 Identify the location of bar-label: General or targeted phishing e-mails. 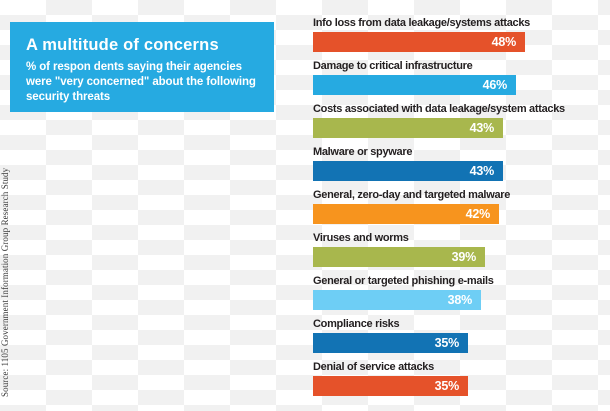
(403, 281).